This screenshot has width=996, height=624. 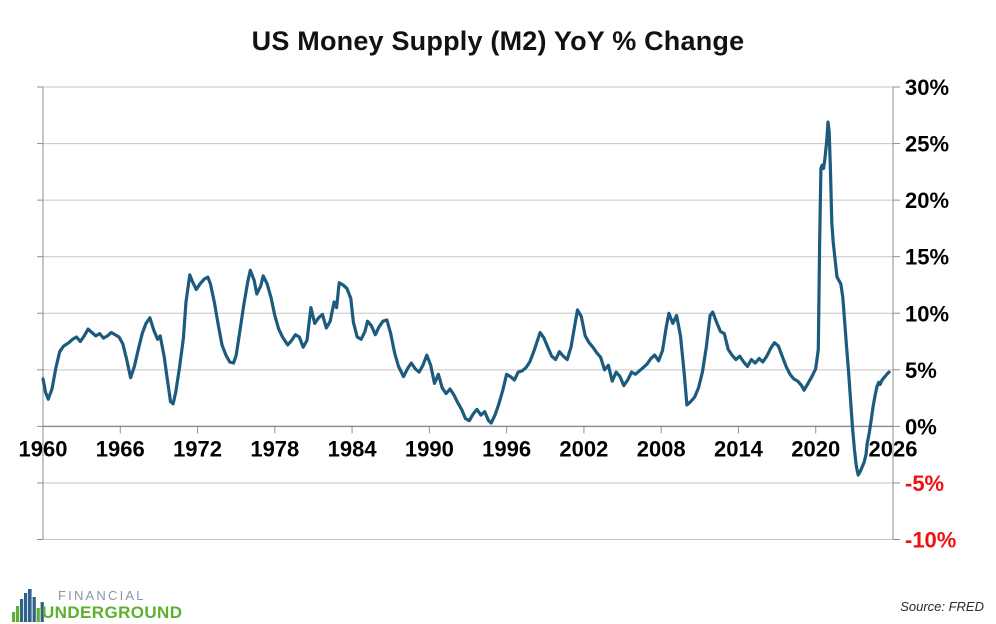 I want to click on financial-underground-logo: FINANCIAL UNDERGROUND, so click(x=97, y=604).